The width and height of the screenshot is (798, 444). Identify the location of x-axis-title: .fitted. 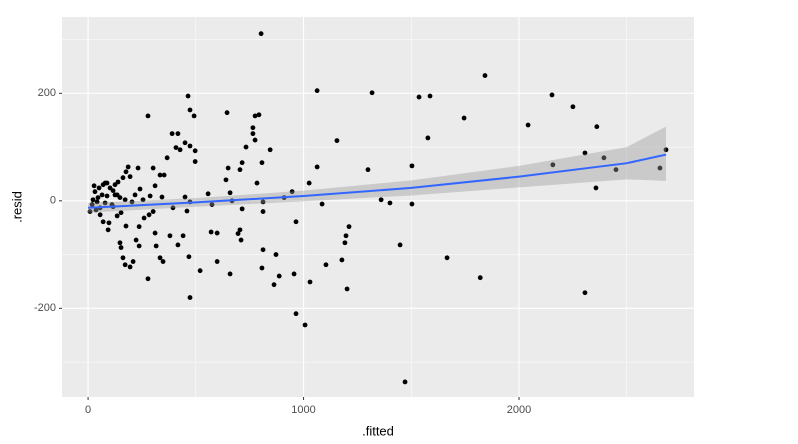
(378, 430).